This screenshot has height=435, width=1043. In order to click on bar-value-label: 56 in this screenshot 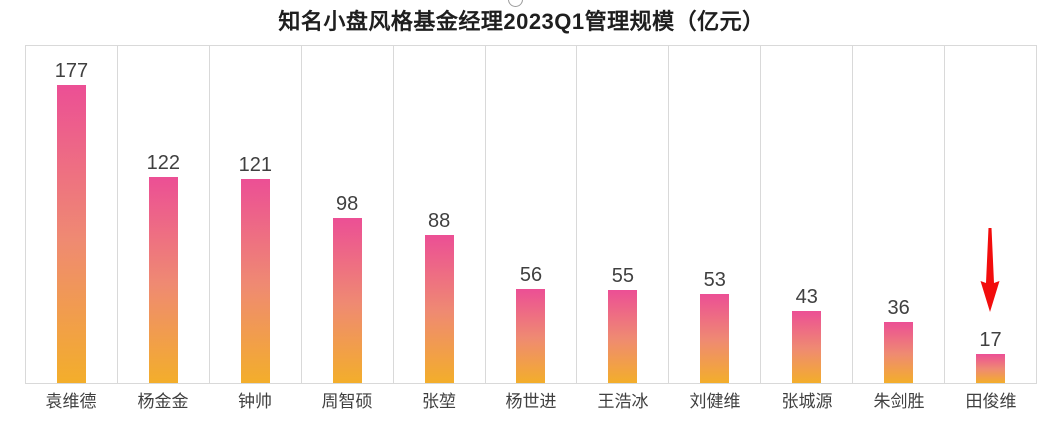, I will do `click(531, 274)`.